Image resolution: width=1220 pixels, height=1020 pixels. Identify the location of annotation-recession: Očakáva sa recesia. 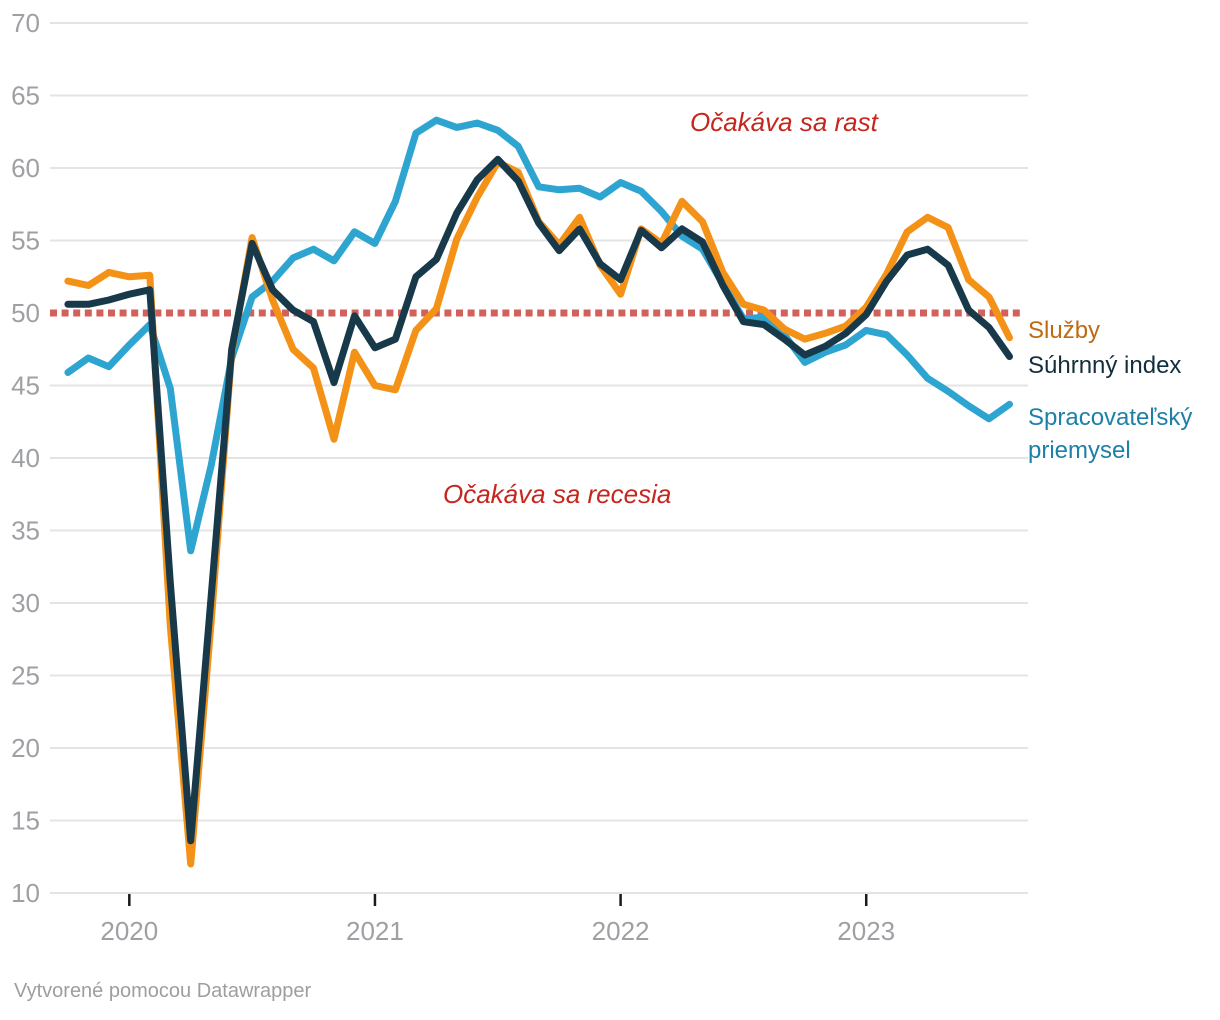
(557, 494).